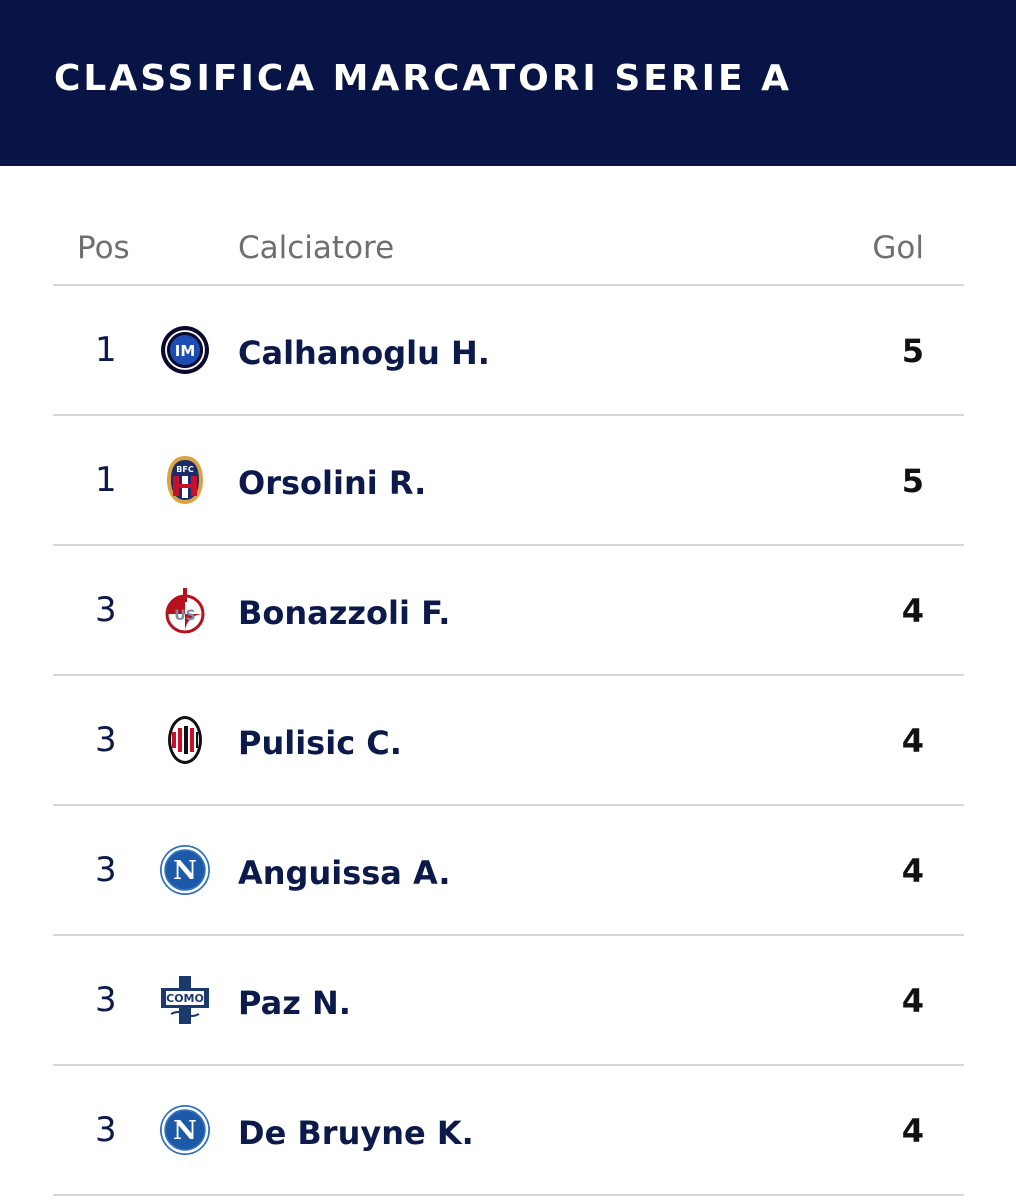 This screenshot has height=1200, width=1016. I want to click on table-header: Pos Calciatore Gol, so click(508, 226).